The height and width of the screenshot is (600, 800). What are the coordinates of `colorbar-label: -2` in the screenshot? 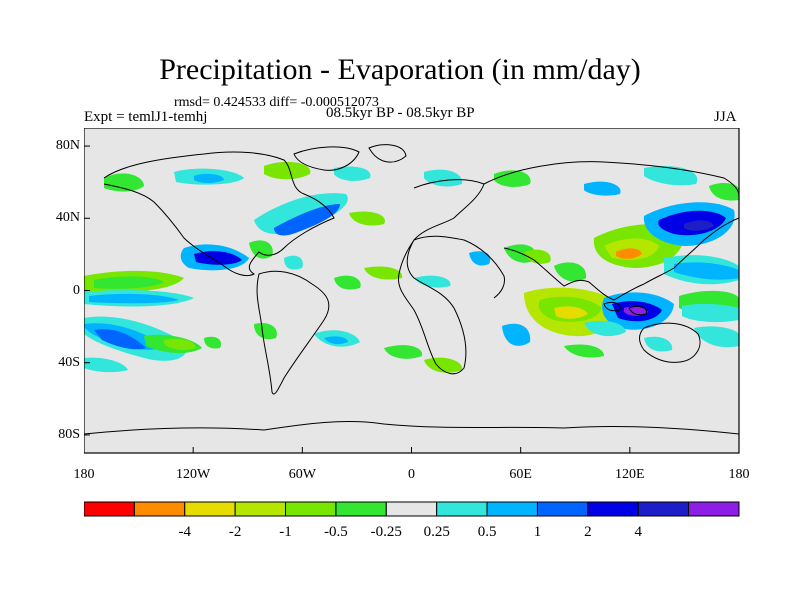 It's located at (235, 532).